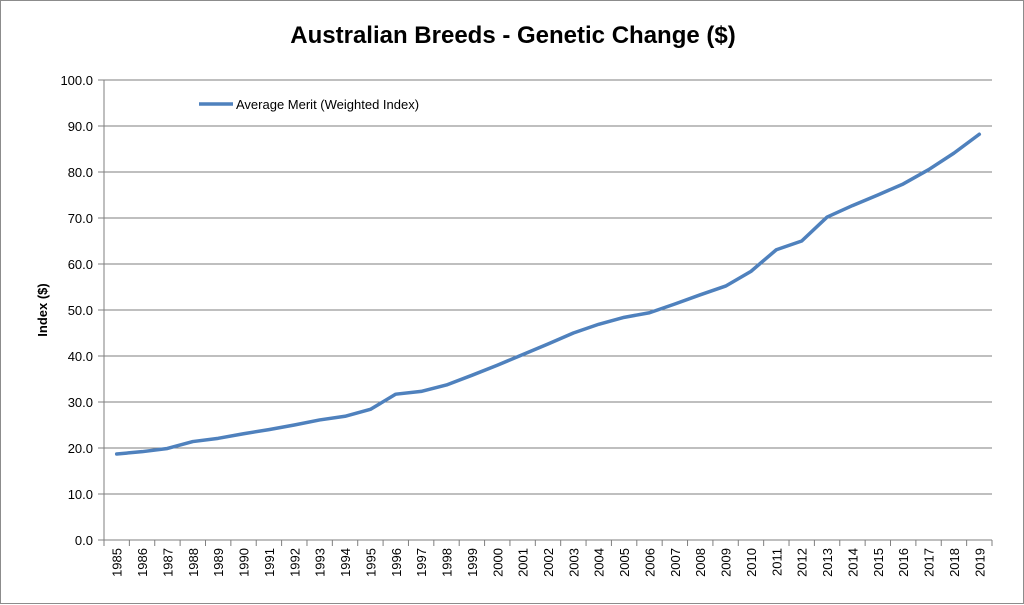  I want to click on x-tick-label: 2010, so click(751, 562).